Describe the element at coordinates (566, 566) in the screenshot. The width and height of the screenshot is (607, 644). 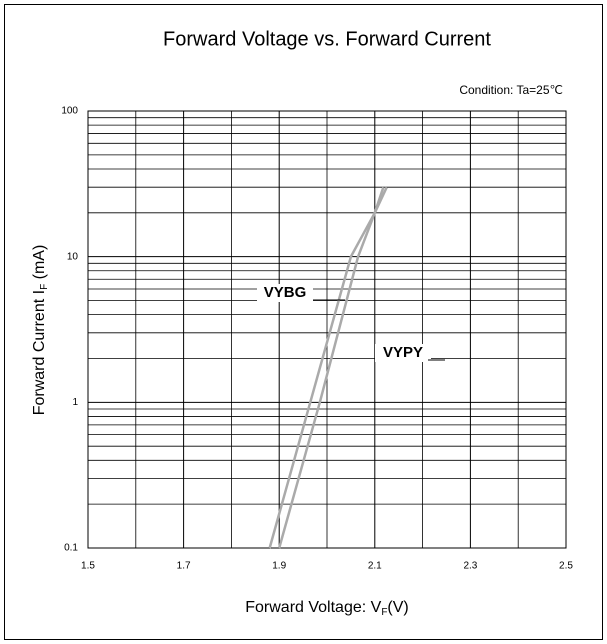
I see `x-tick-label: 2.5` at that location.